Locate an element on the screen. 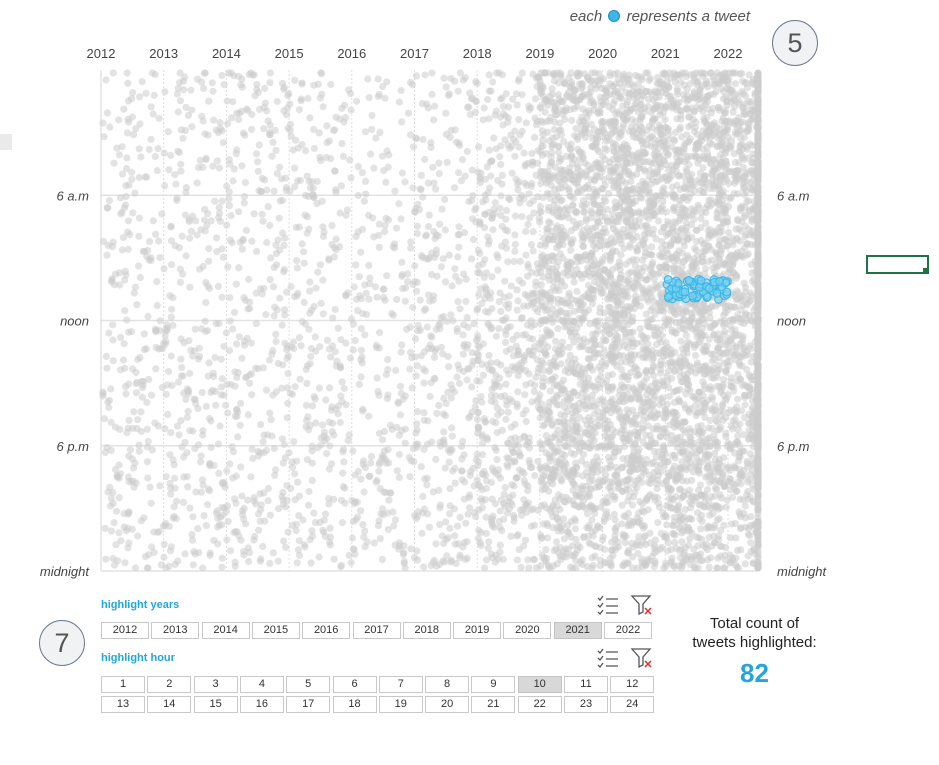 Image resolution: width=939 pixels, height=765 pixels. legend-prefix: each is located at coordinates (586, 16).